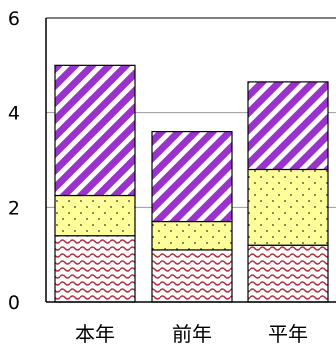 The height and width of the screenshot is (356, 336). I want to click on y-tick-label: 4, so click(14, 114).